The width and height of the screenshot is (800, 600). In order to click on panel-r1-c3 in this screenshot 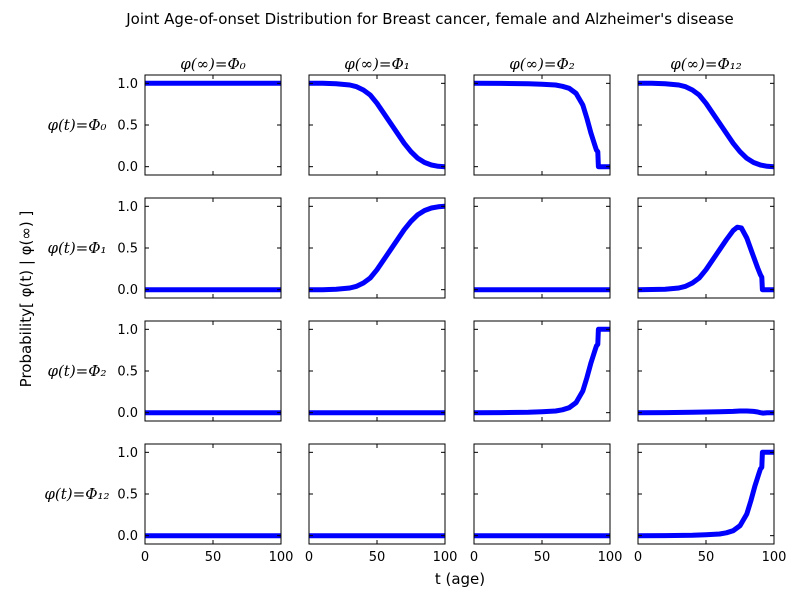, I will do `click(706, 248)`.